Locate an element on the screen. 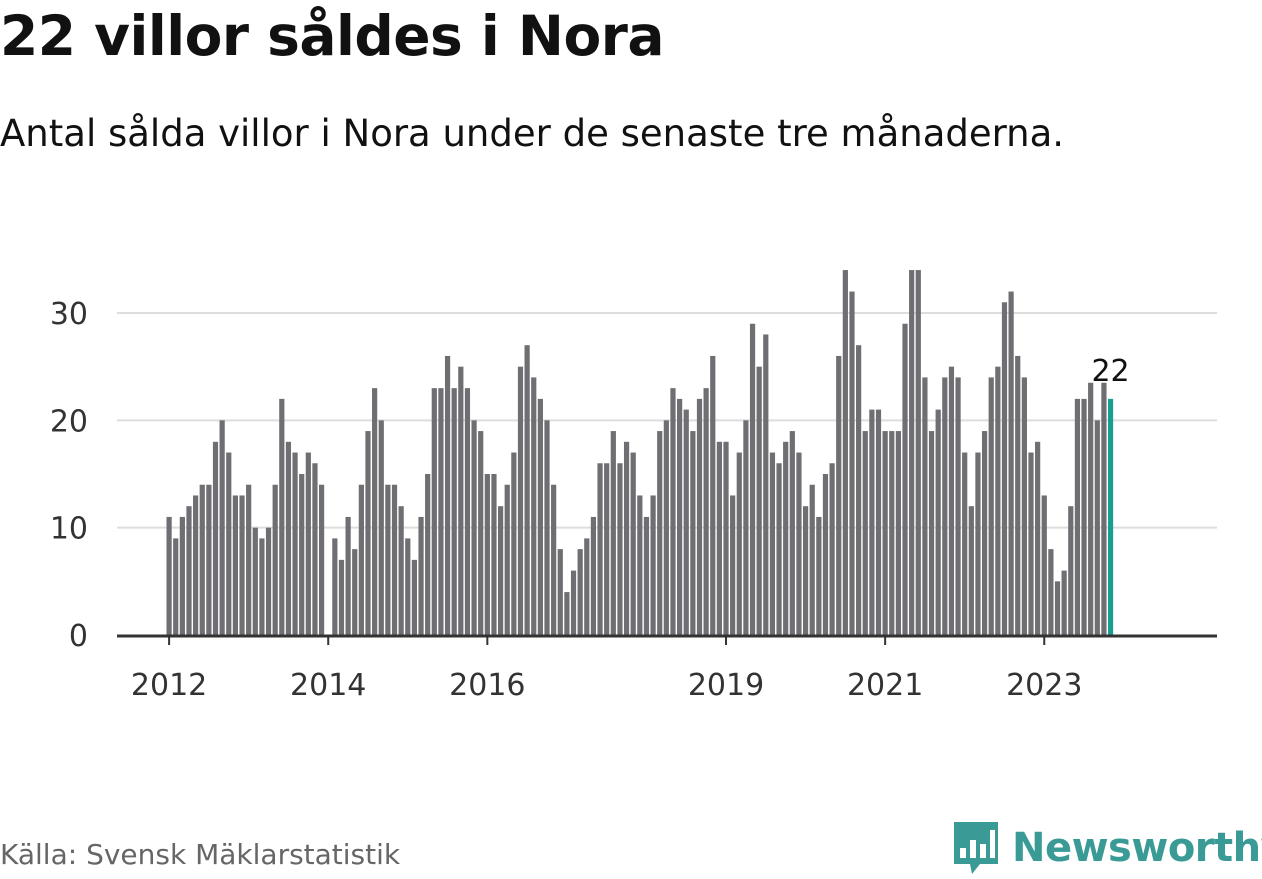 Image resolution: width=1262 pixels, height=879 pixels. x-tick-label: 2016 is located at coordinates (487, 685).